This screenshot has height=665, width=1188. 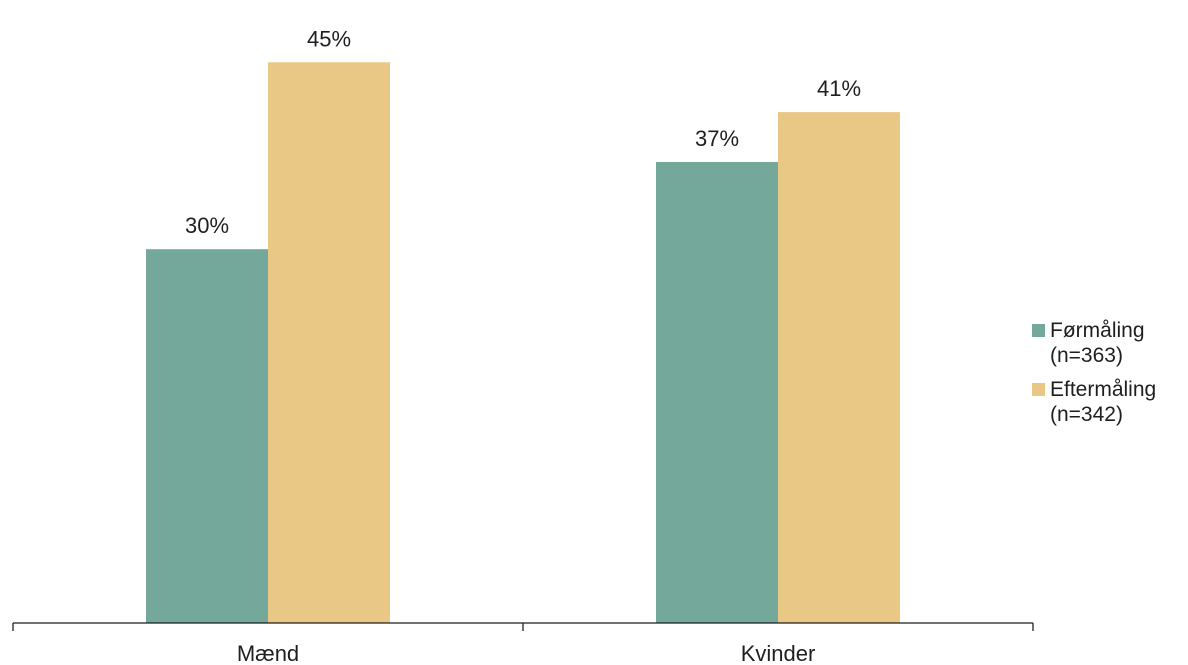 I want to click on legend-label-formaling: Førmåling (n=363), so click(x=1097, y=343).